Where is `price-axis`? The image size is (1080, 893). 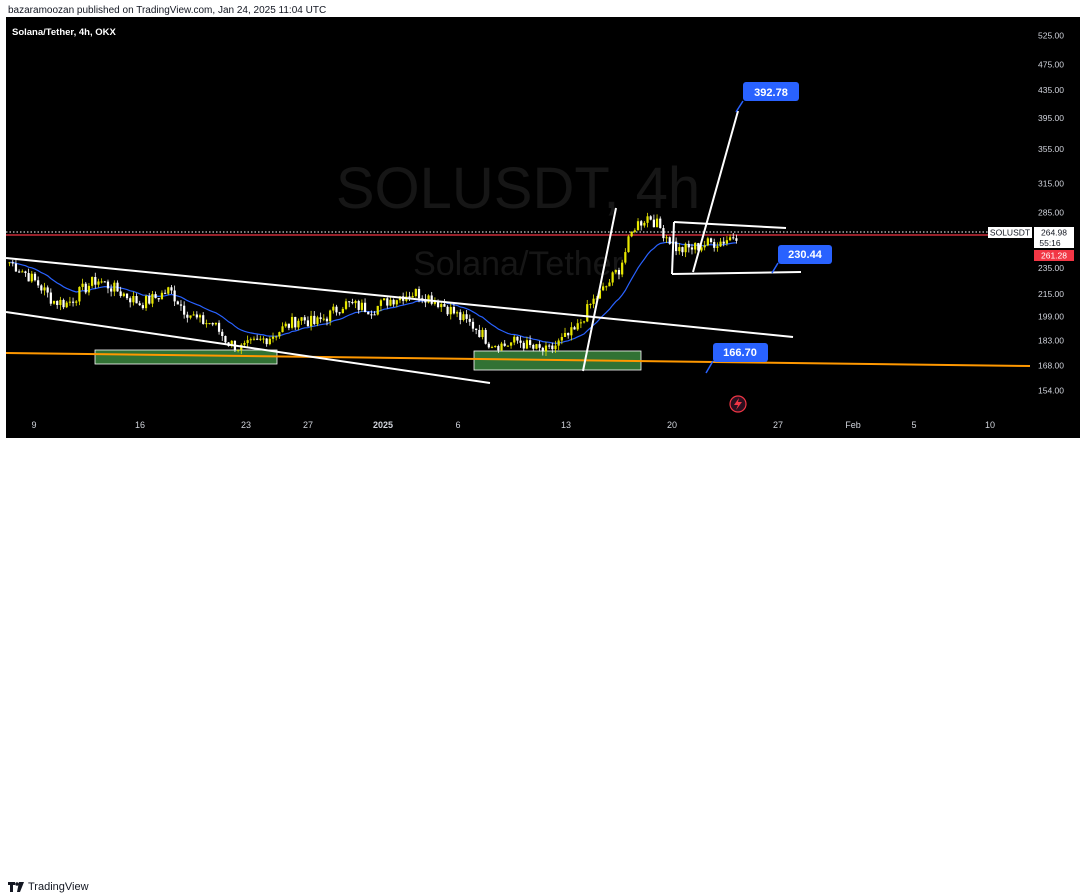
price-axis is located at coordinates (1056, 215).